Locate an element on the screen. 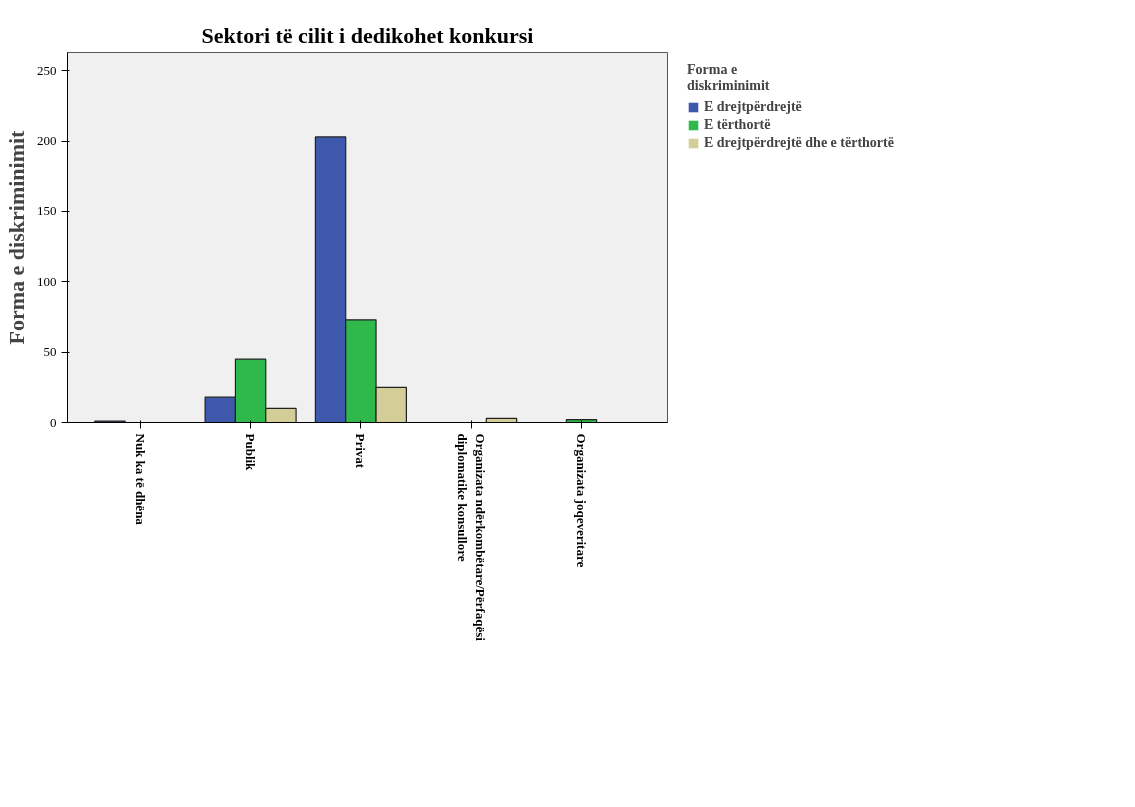 The width and height of the screenshot is (1135, 807). y-tick-label: 150 is located at coordinates (47, 211).